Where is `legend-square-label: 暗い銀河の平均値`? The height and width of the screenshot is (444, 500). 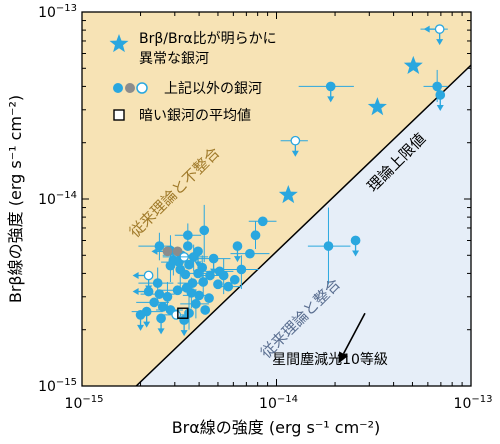 legend-square-label: 暗い銀河の平均値 is located at coordinates (195, 116).